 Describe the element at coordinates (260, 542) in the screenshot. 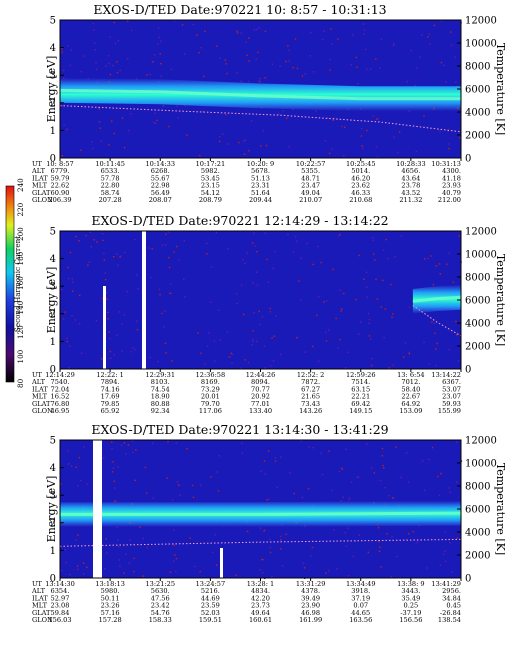

I see `temperature-trace` at that location.